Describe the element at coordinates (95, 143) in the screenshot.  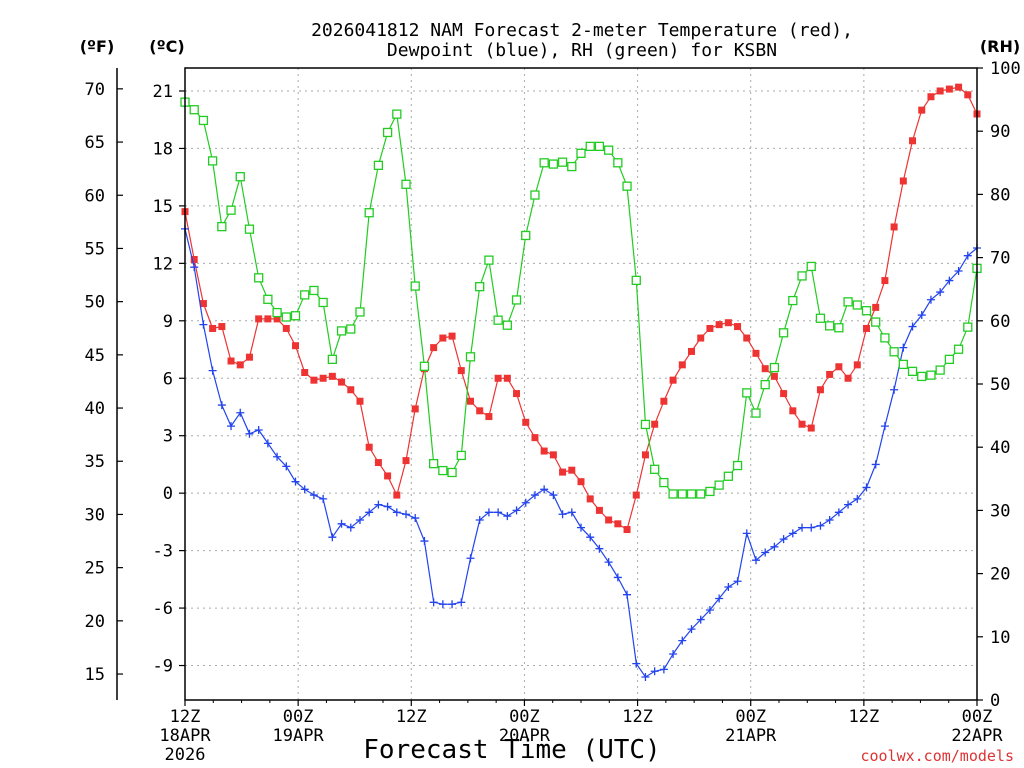
I see `fahrenheit-tick-label: 65` at that location.